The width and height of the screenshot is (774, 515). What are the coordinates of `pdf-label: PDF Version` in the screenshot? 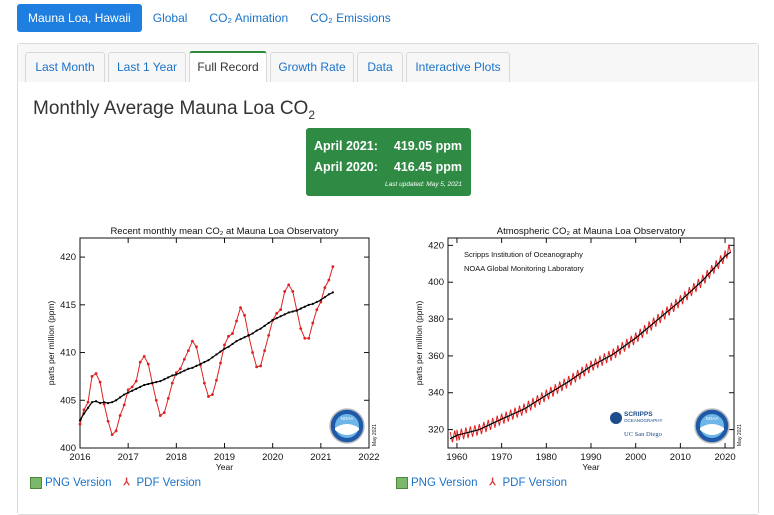 It's located at (535, 483).